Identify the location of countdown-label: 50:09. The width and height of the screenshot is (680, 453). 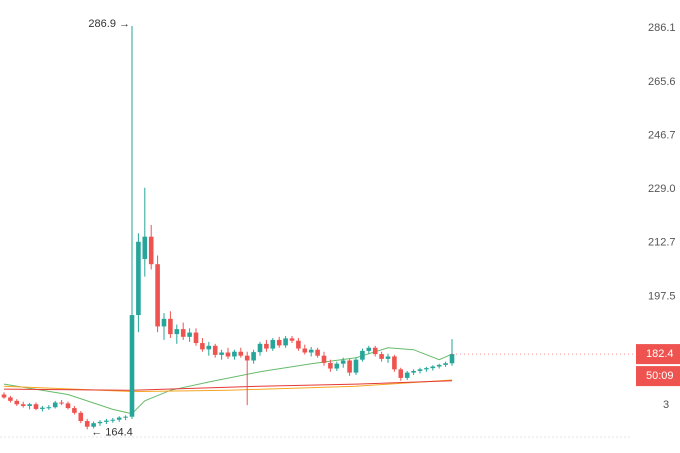
(660, 376).